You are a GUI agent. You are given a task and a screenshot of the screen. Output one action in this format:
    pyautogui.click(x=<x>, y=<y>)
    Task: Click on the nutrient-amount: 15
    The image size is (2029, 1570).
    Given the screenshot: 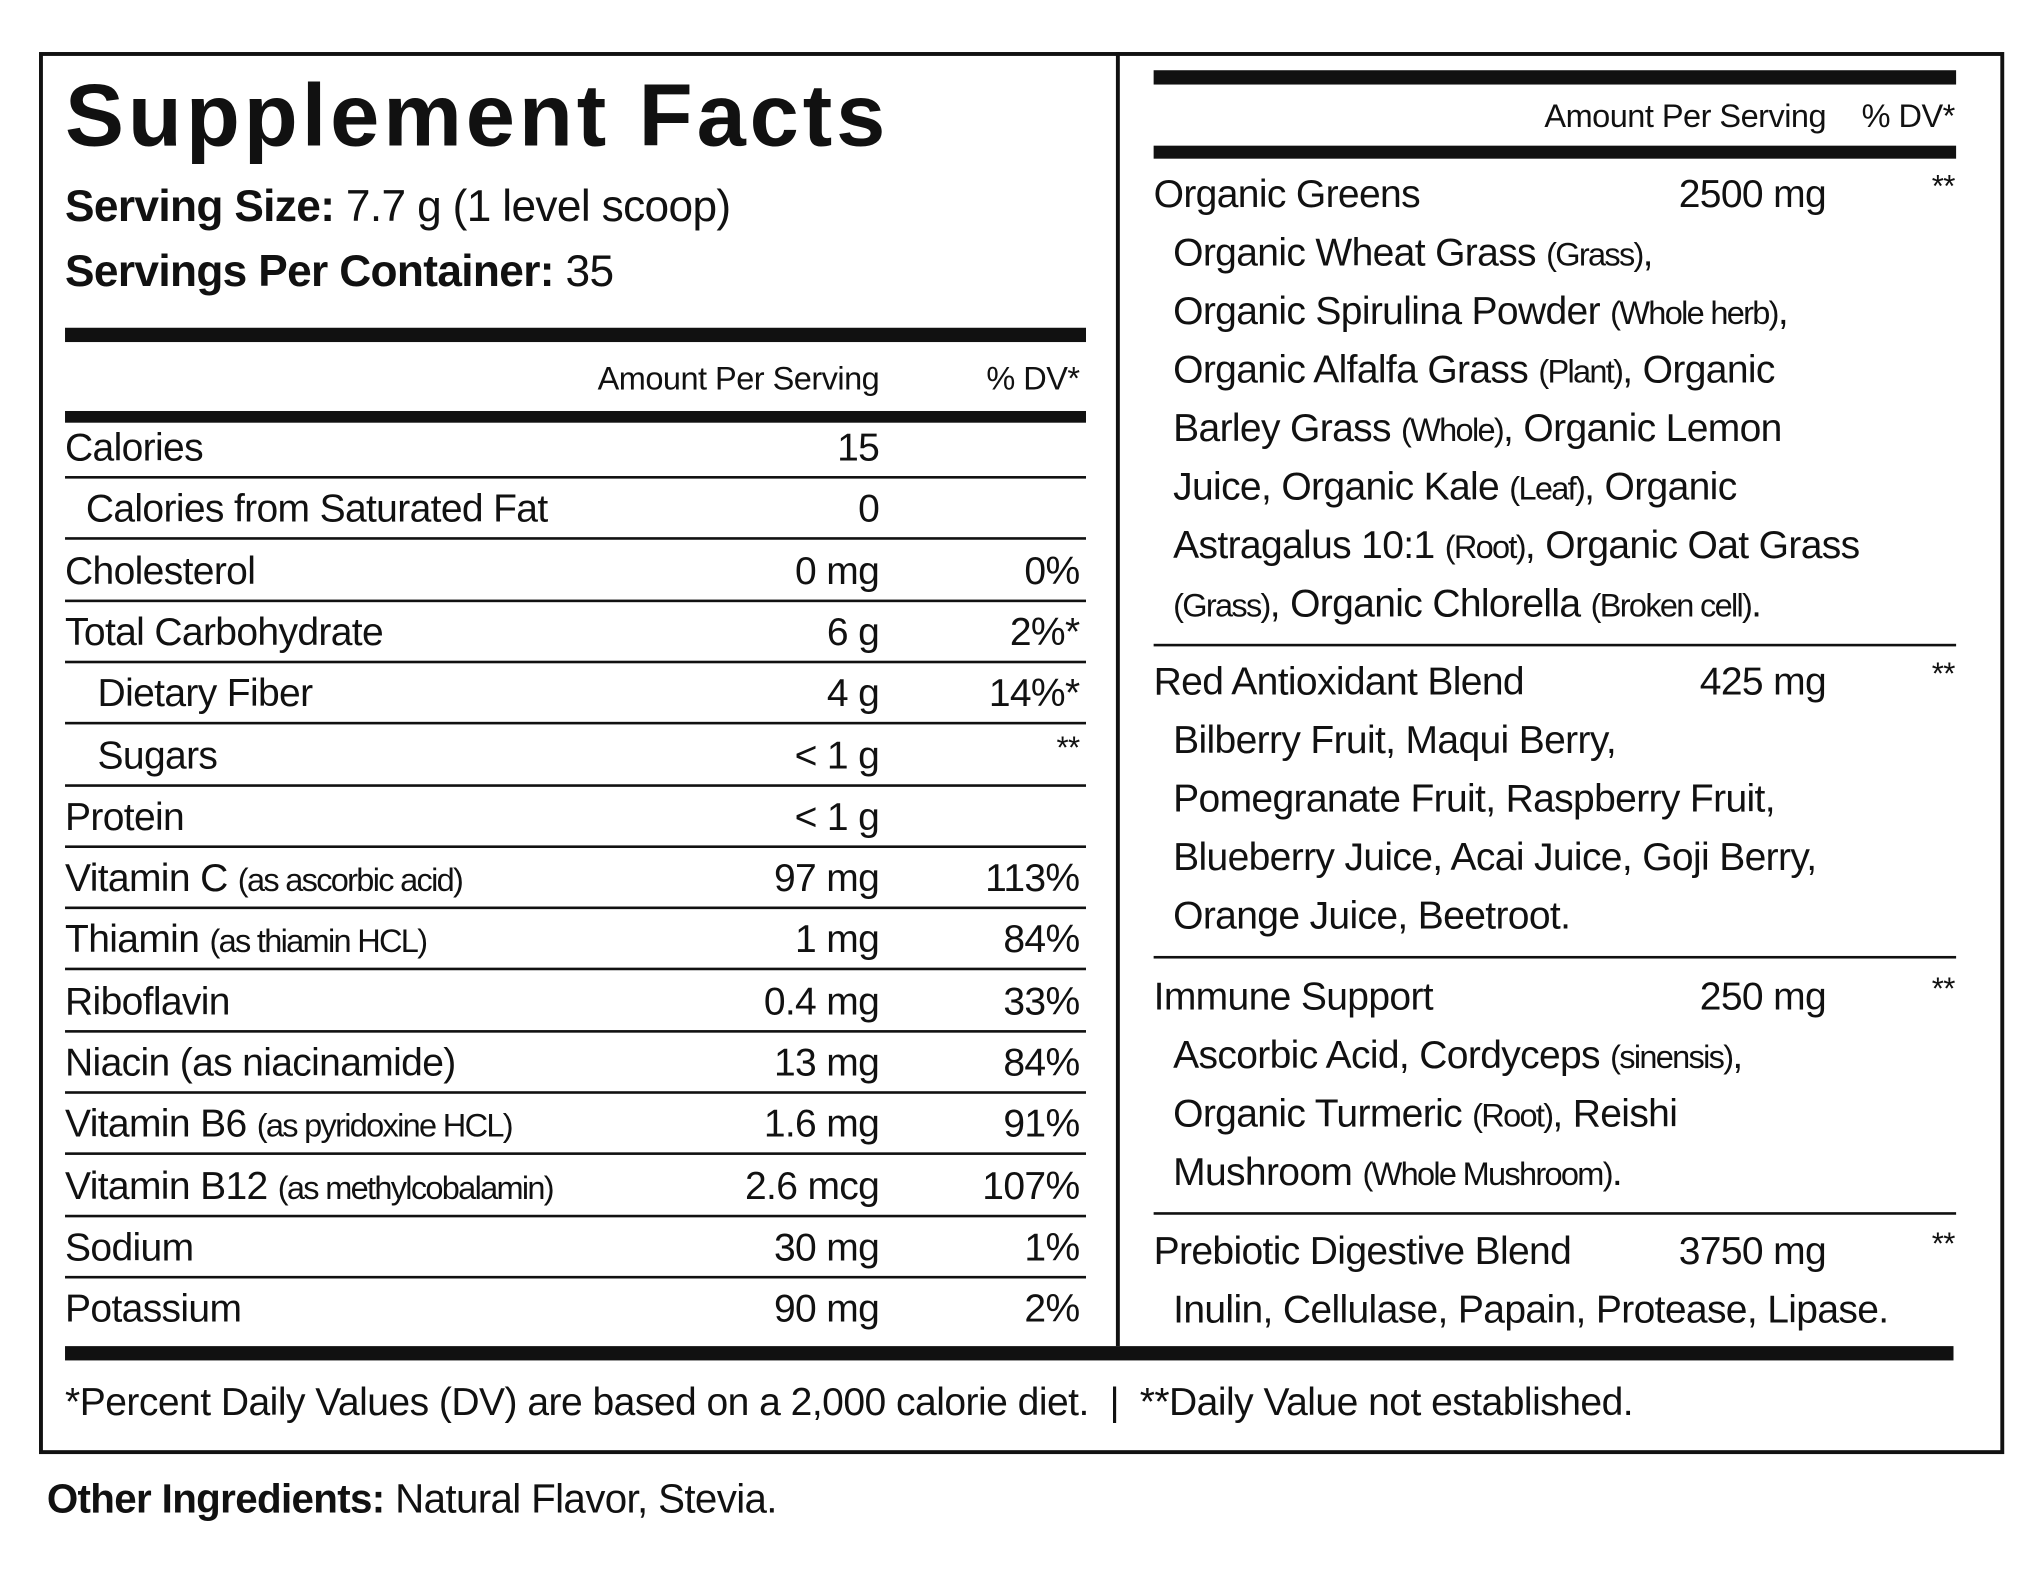 What is the action you would take?
    pyautogui.click(x=858, y=448)
    